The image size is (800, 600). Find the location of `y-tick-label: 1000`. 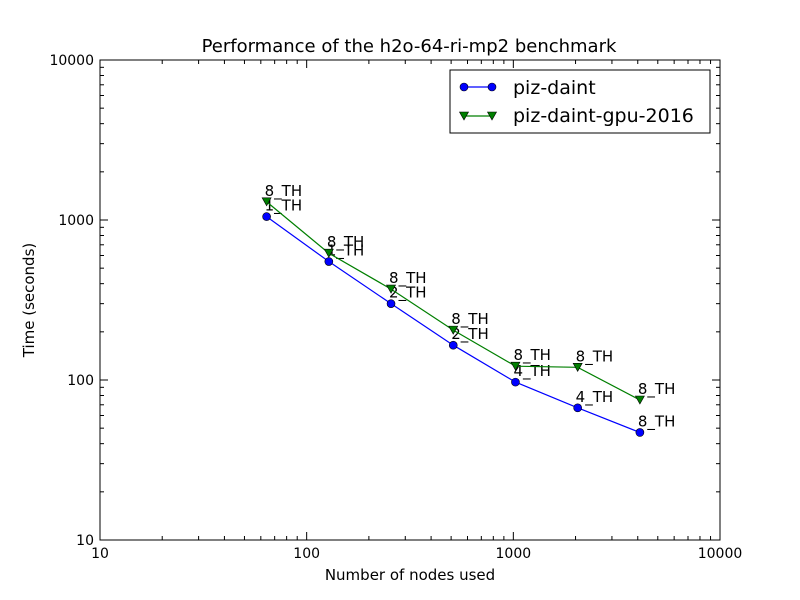

y-tick-label: 1000 is located at coordinates (76, 221).